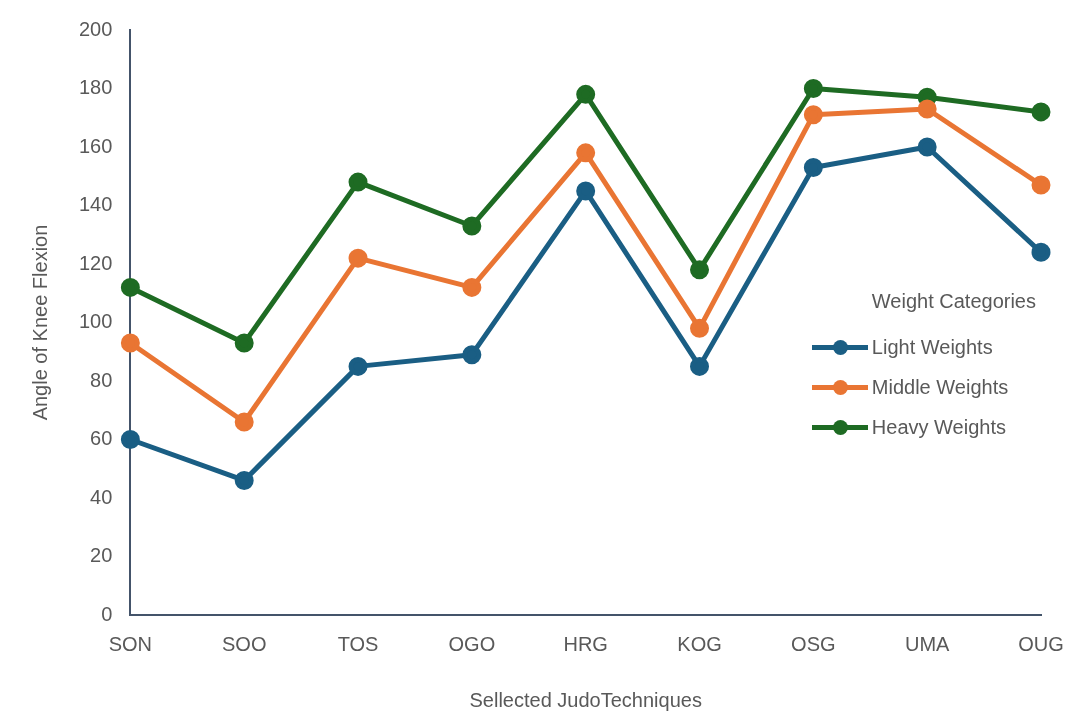  What do you see at coordinates (95, 28) in the screenshot?
I see `y-tick-label: 200` at bounding box center [95, 28].